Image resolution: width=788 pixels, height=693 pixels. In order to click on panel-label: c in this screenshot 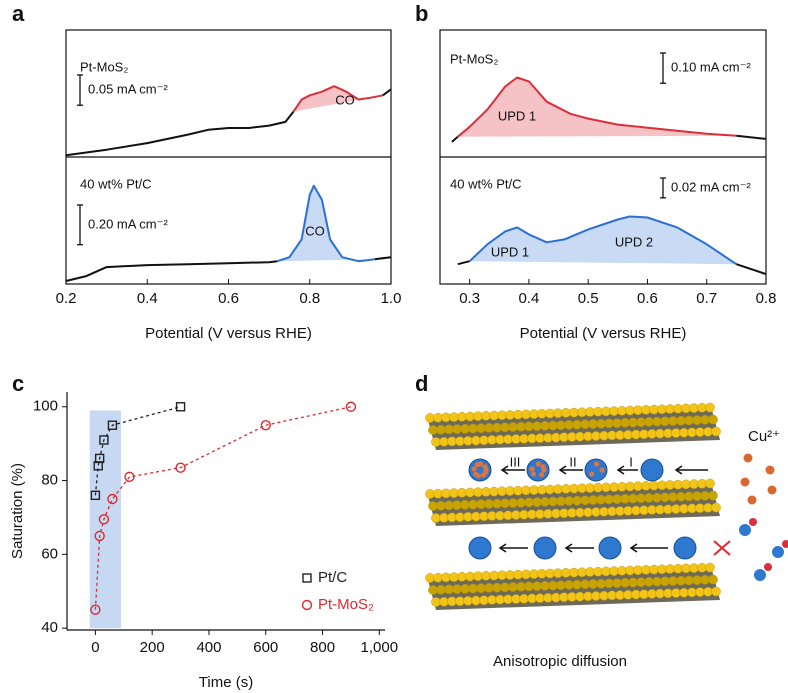, I will do `click(18, 383)`.